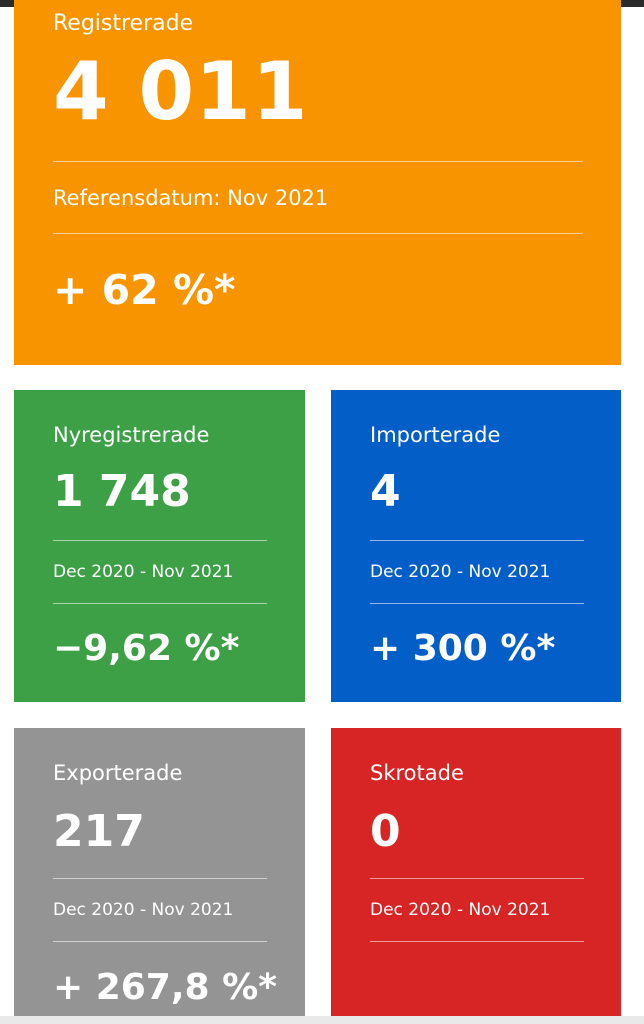 Image resolution: width=644 pixels, height=1024 pixels. Describe the element at coordinates (146, 648) in the screenshot. I see `stat-card-change: −9,62 %*` at that location.